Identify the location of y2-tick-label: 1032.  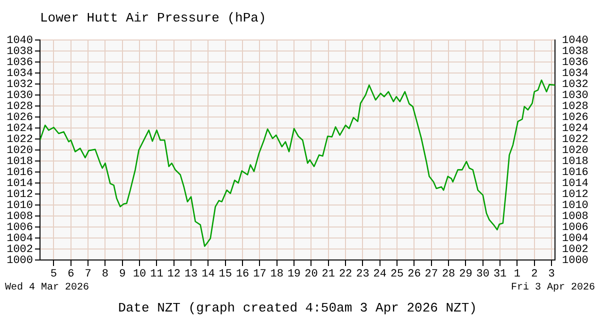
(575, 84).